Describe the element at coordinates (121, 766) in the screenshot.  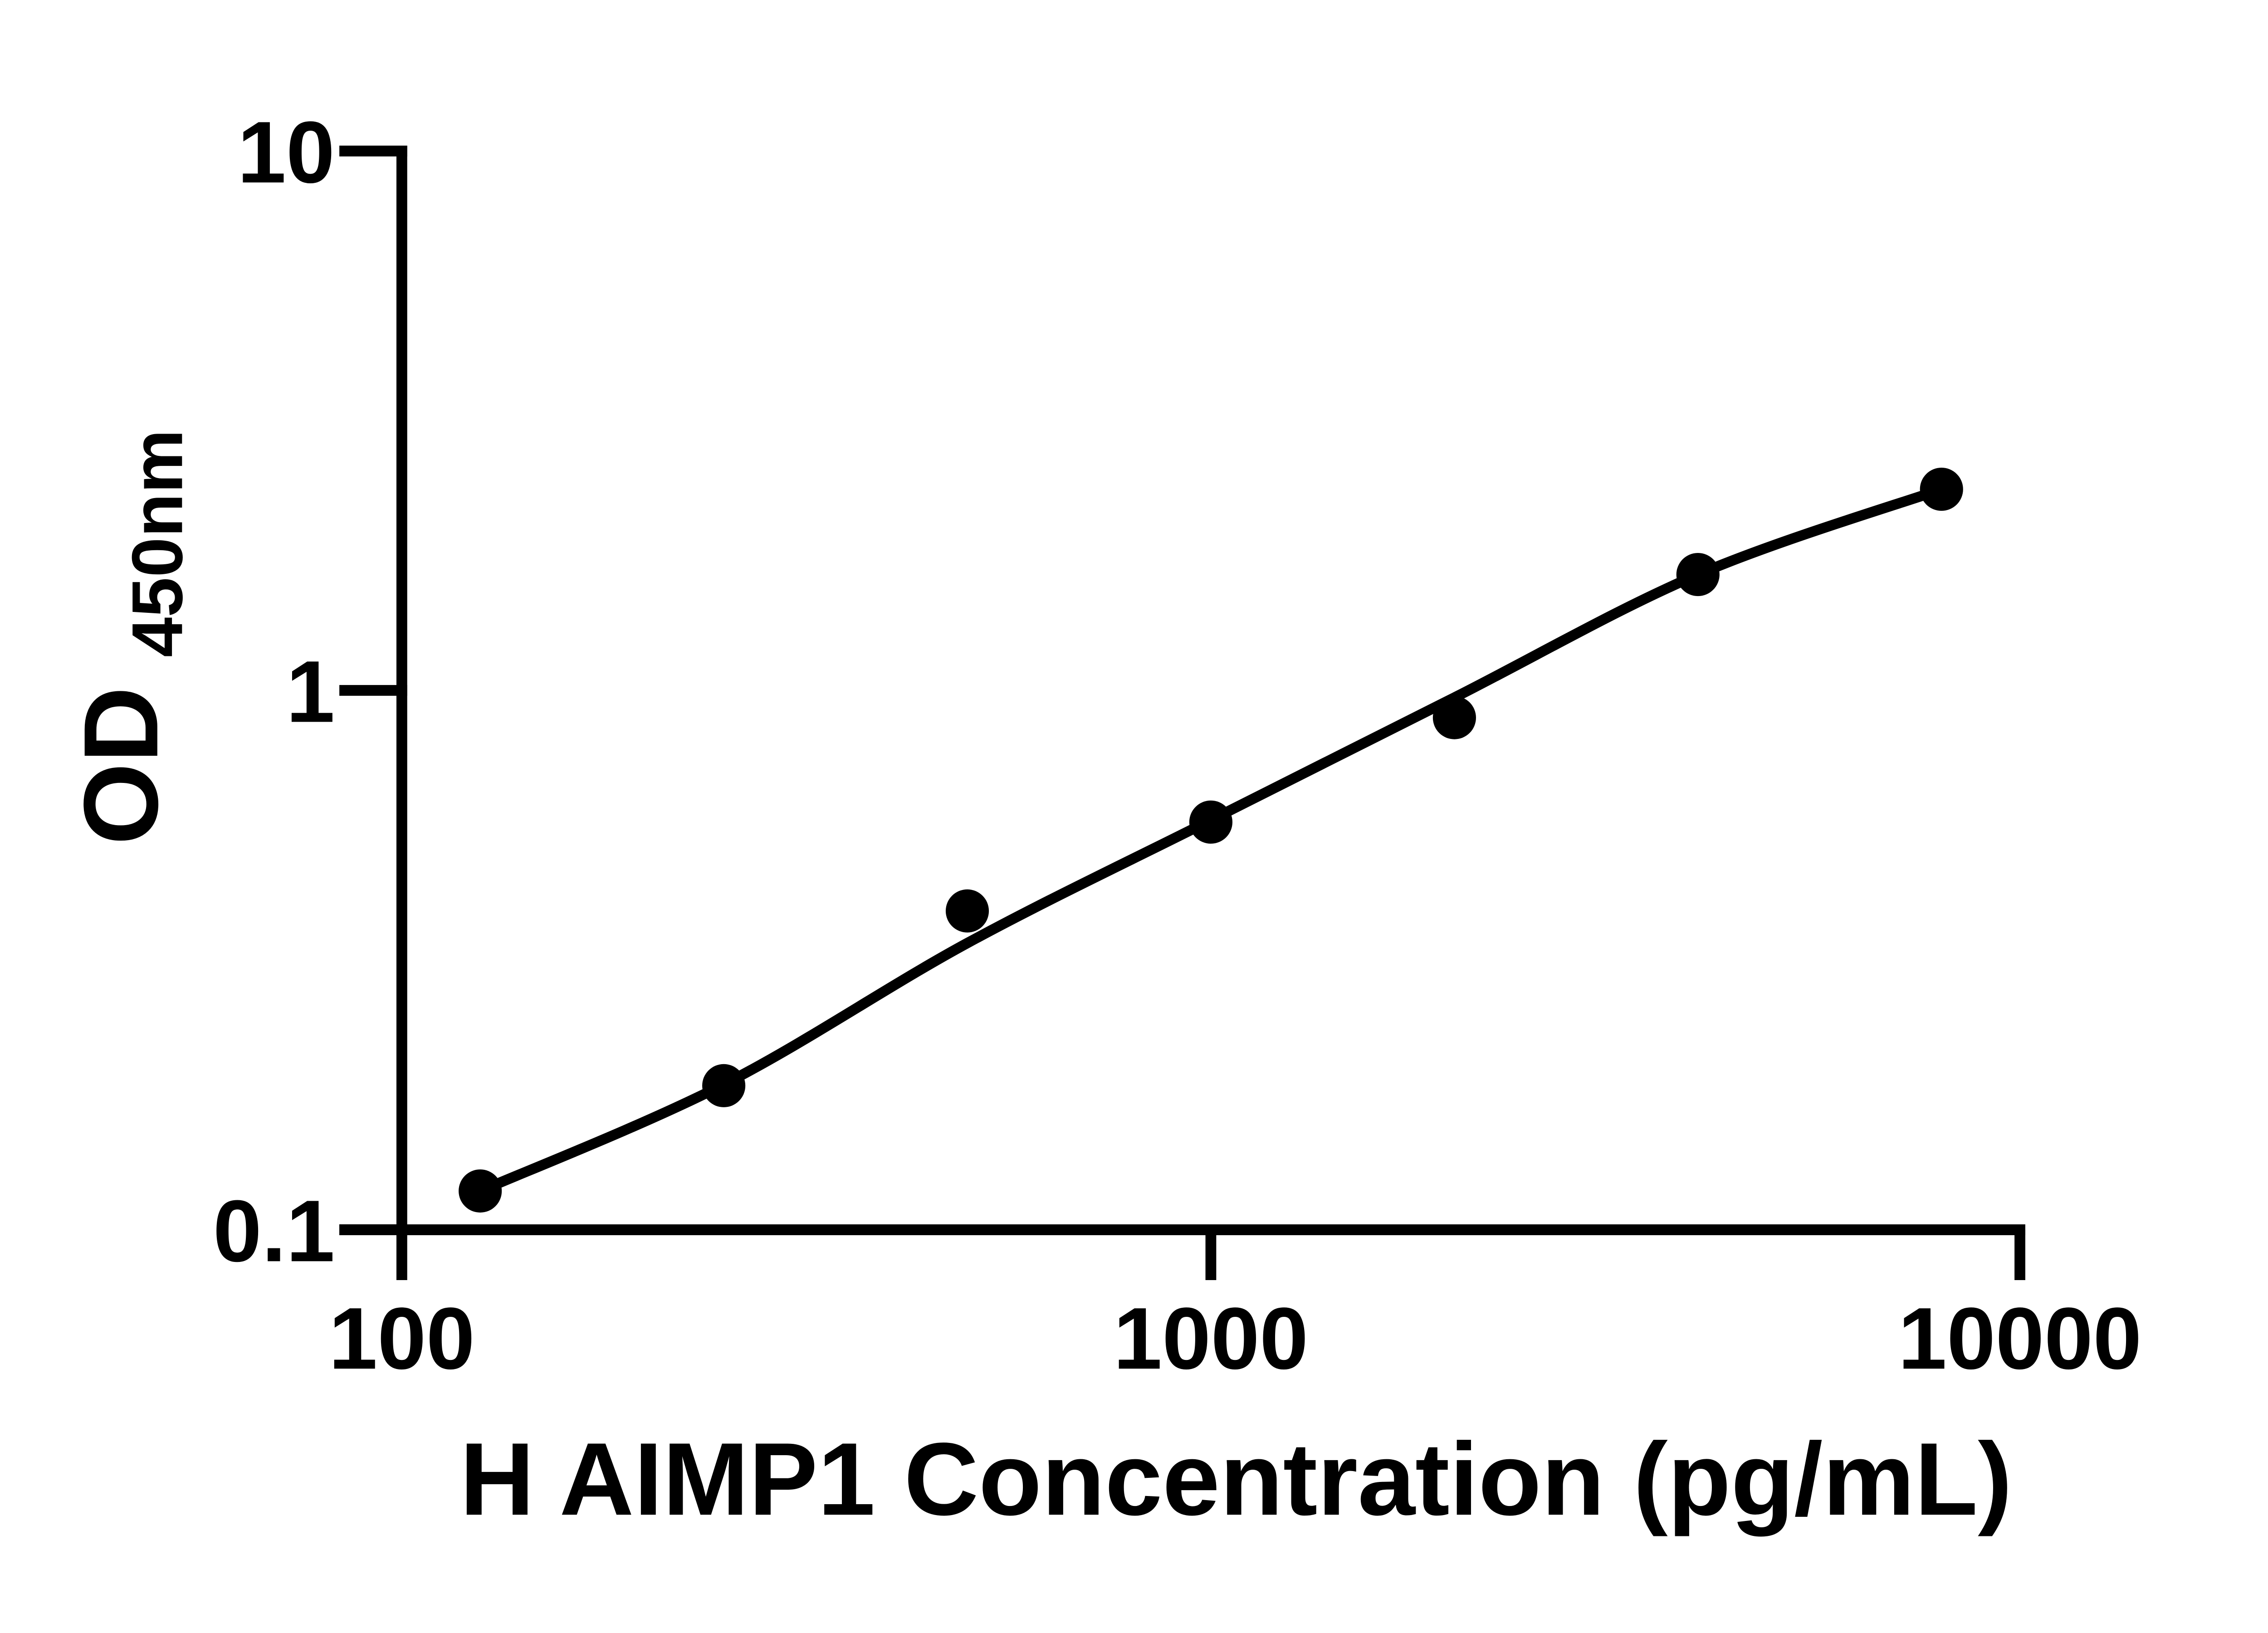
I see `y-axis-title-main: OD` at that location.